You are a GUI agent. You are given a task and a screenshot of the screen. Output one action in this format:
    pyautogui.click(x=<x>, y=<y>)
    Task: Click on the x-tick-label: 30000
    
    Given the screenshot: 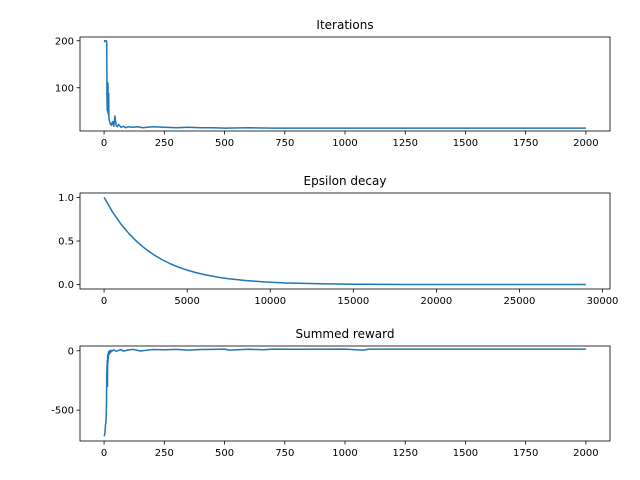 What is the action you would take?
    pyautogui.click(x=603, y=301)
    